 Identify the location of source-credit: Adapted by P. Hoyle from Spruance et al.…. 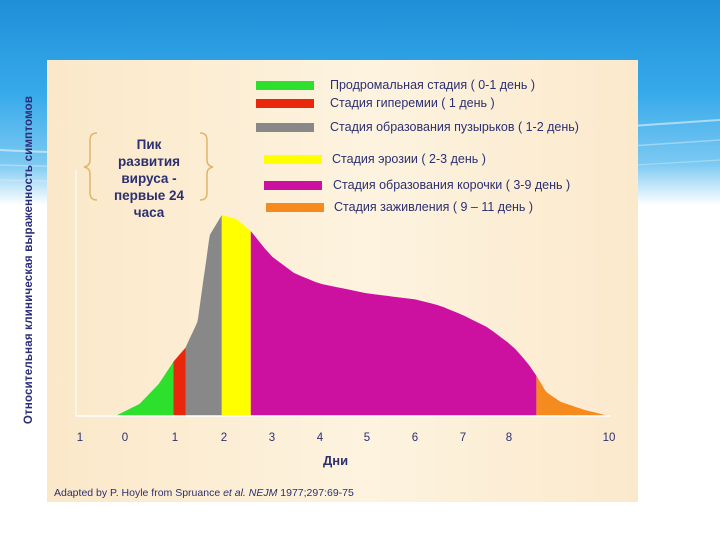
(204, 493).